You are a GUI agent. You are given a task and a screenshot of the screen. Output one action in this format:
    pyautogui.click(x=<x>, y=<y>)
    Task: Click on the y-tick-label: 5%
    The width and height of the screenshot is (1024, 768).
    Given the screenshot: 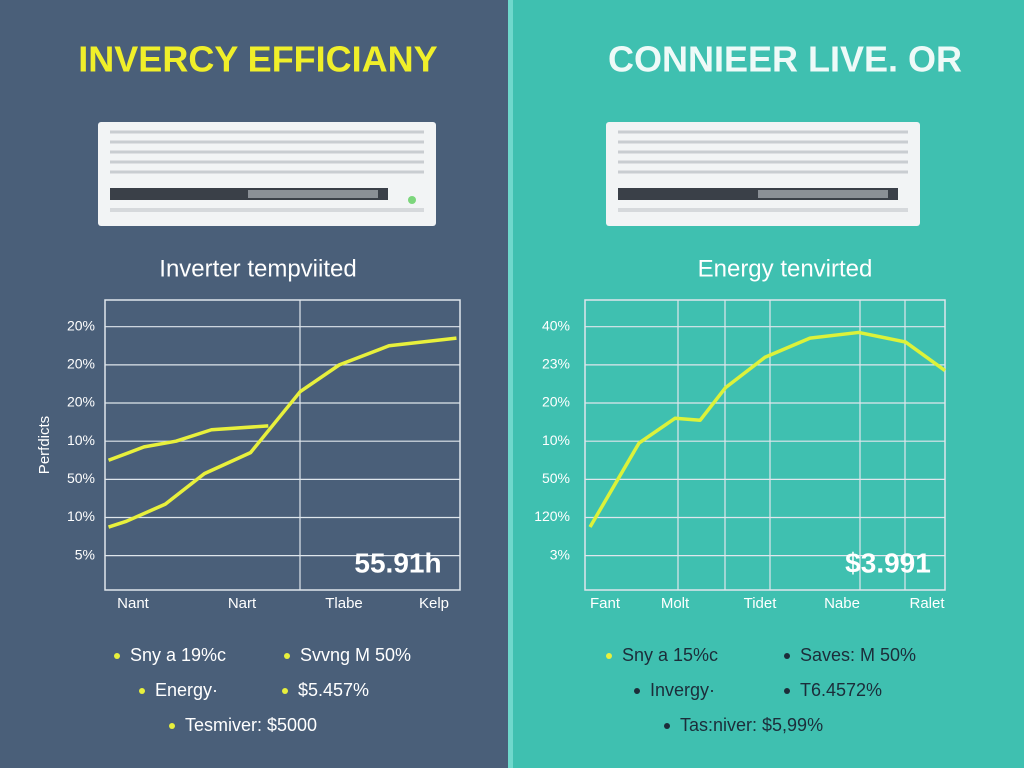 What is the action you would take?
    pyautogui.click(x=85, y=554)
    